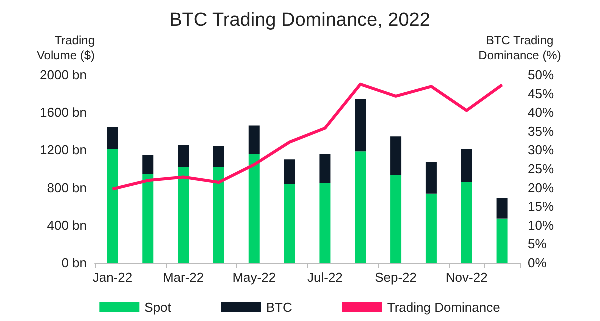 The width and height of the screenshot is (600, 321). What do you see at coordinates (254, 277) in the screenshot?
I see `x-tick-label: May-22` at bounding box center [254, 277].